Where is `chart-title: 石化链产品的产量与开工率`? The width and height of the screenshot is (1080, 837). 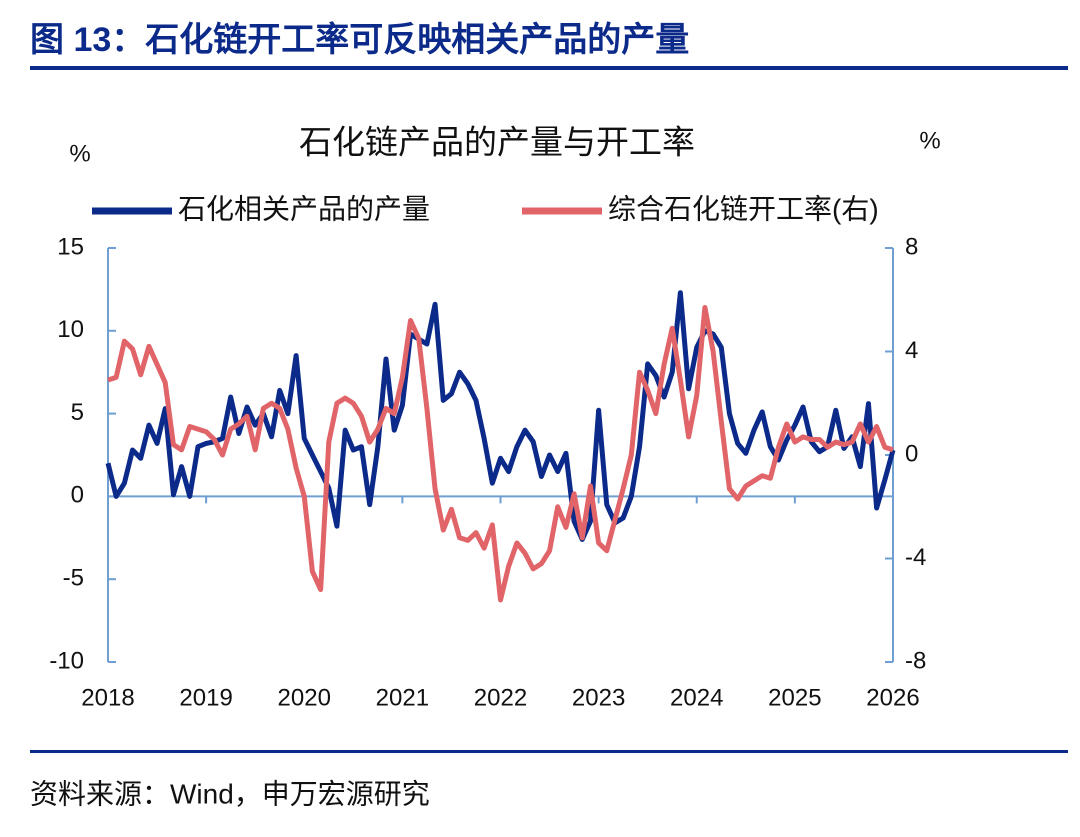
chart-title: 石化链产品的产量与开工率 is located at coordinates (497, 142).